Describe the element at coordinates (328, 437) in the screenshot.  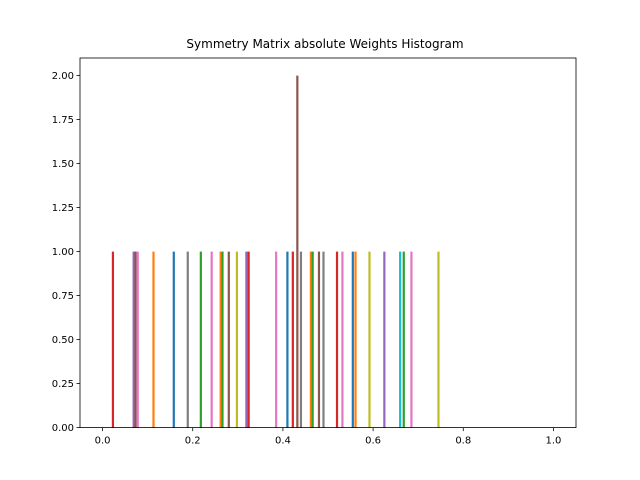
I see `x-axis: 0.0 0.2 0.4 0.6 0.8 1.0` at that location.